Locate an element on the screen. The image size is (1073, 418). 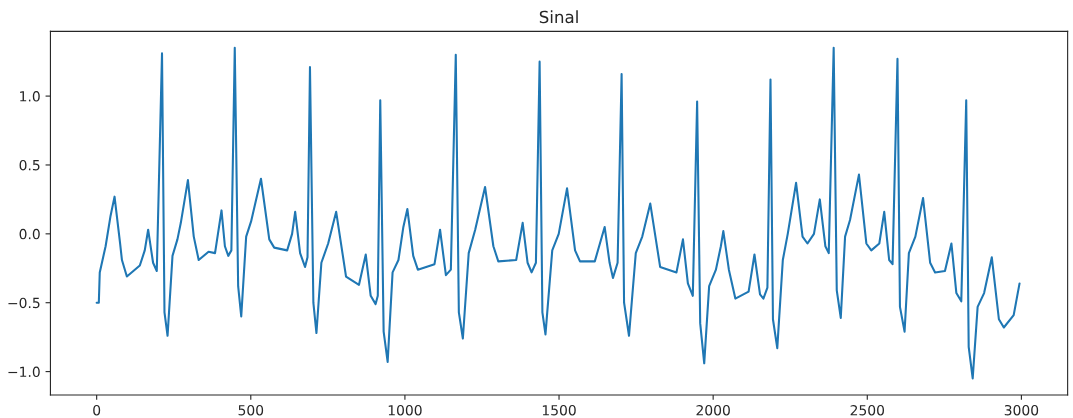
y-tick-label: −1.0 is located at coordinates (24, 372).